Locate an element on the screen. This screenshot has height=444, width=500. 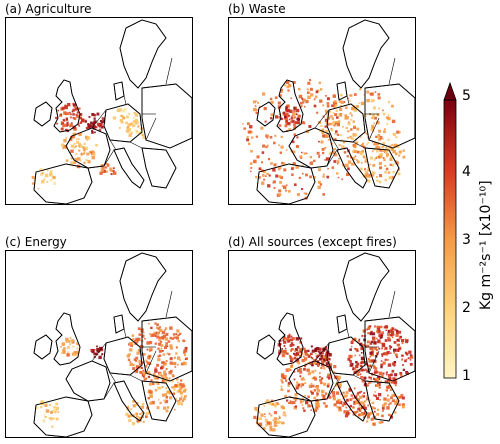
colorbar: 1 2 3 4 5 Kg m⁻²s⁻¹ [x10⁻¹⁰] is located at coordinates (470, 235).